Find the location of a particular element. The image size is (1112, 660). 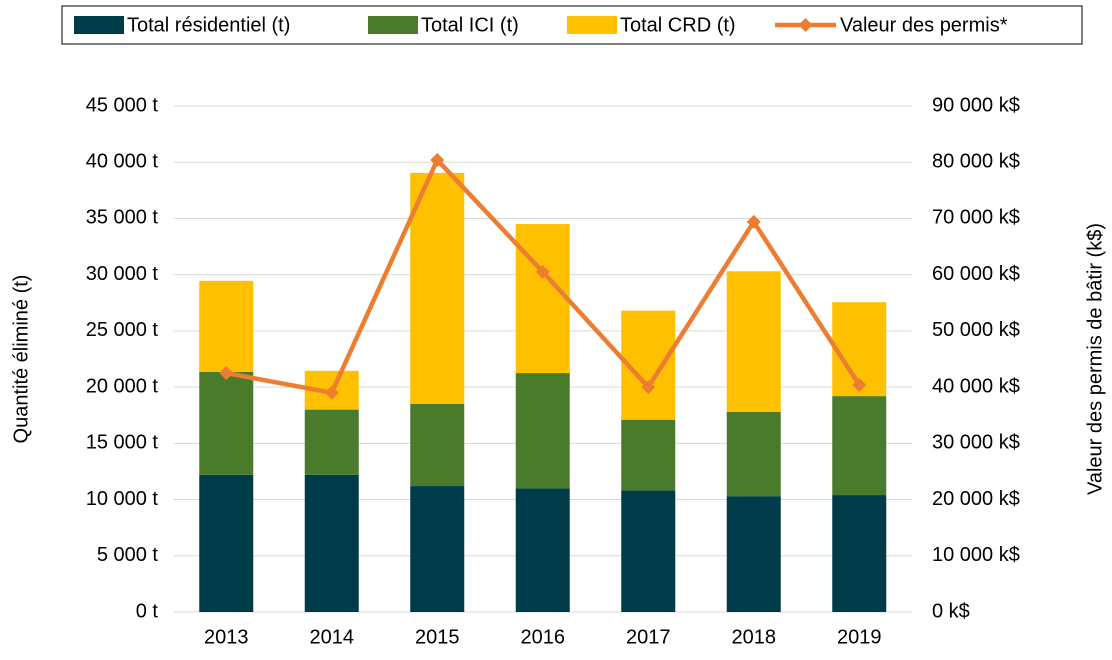

legend-marker is located at coordinates (805, 25).